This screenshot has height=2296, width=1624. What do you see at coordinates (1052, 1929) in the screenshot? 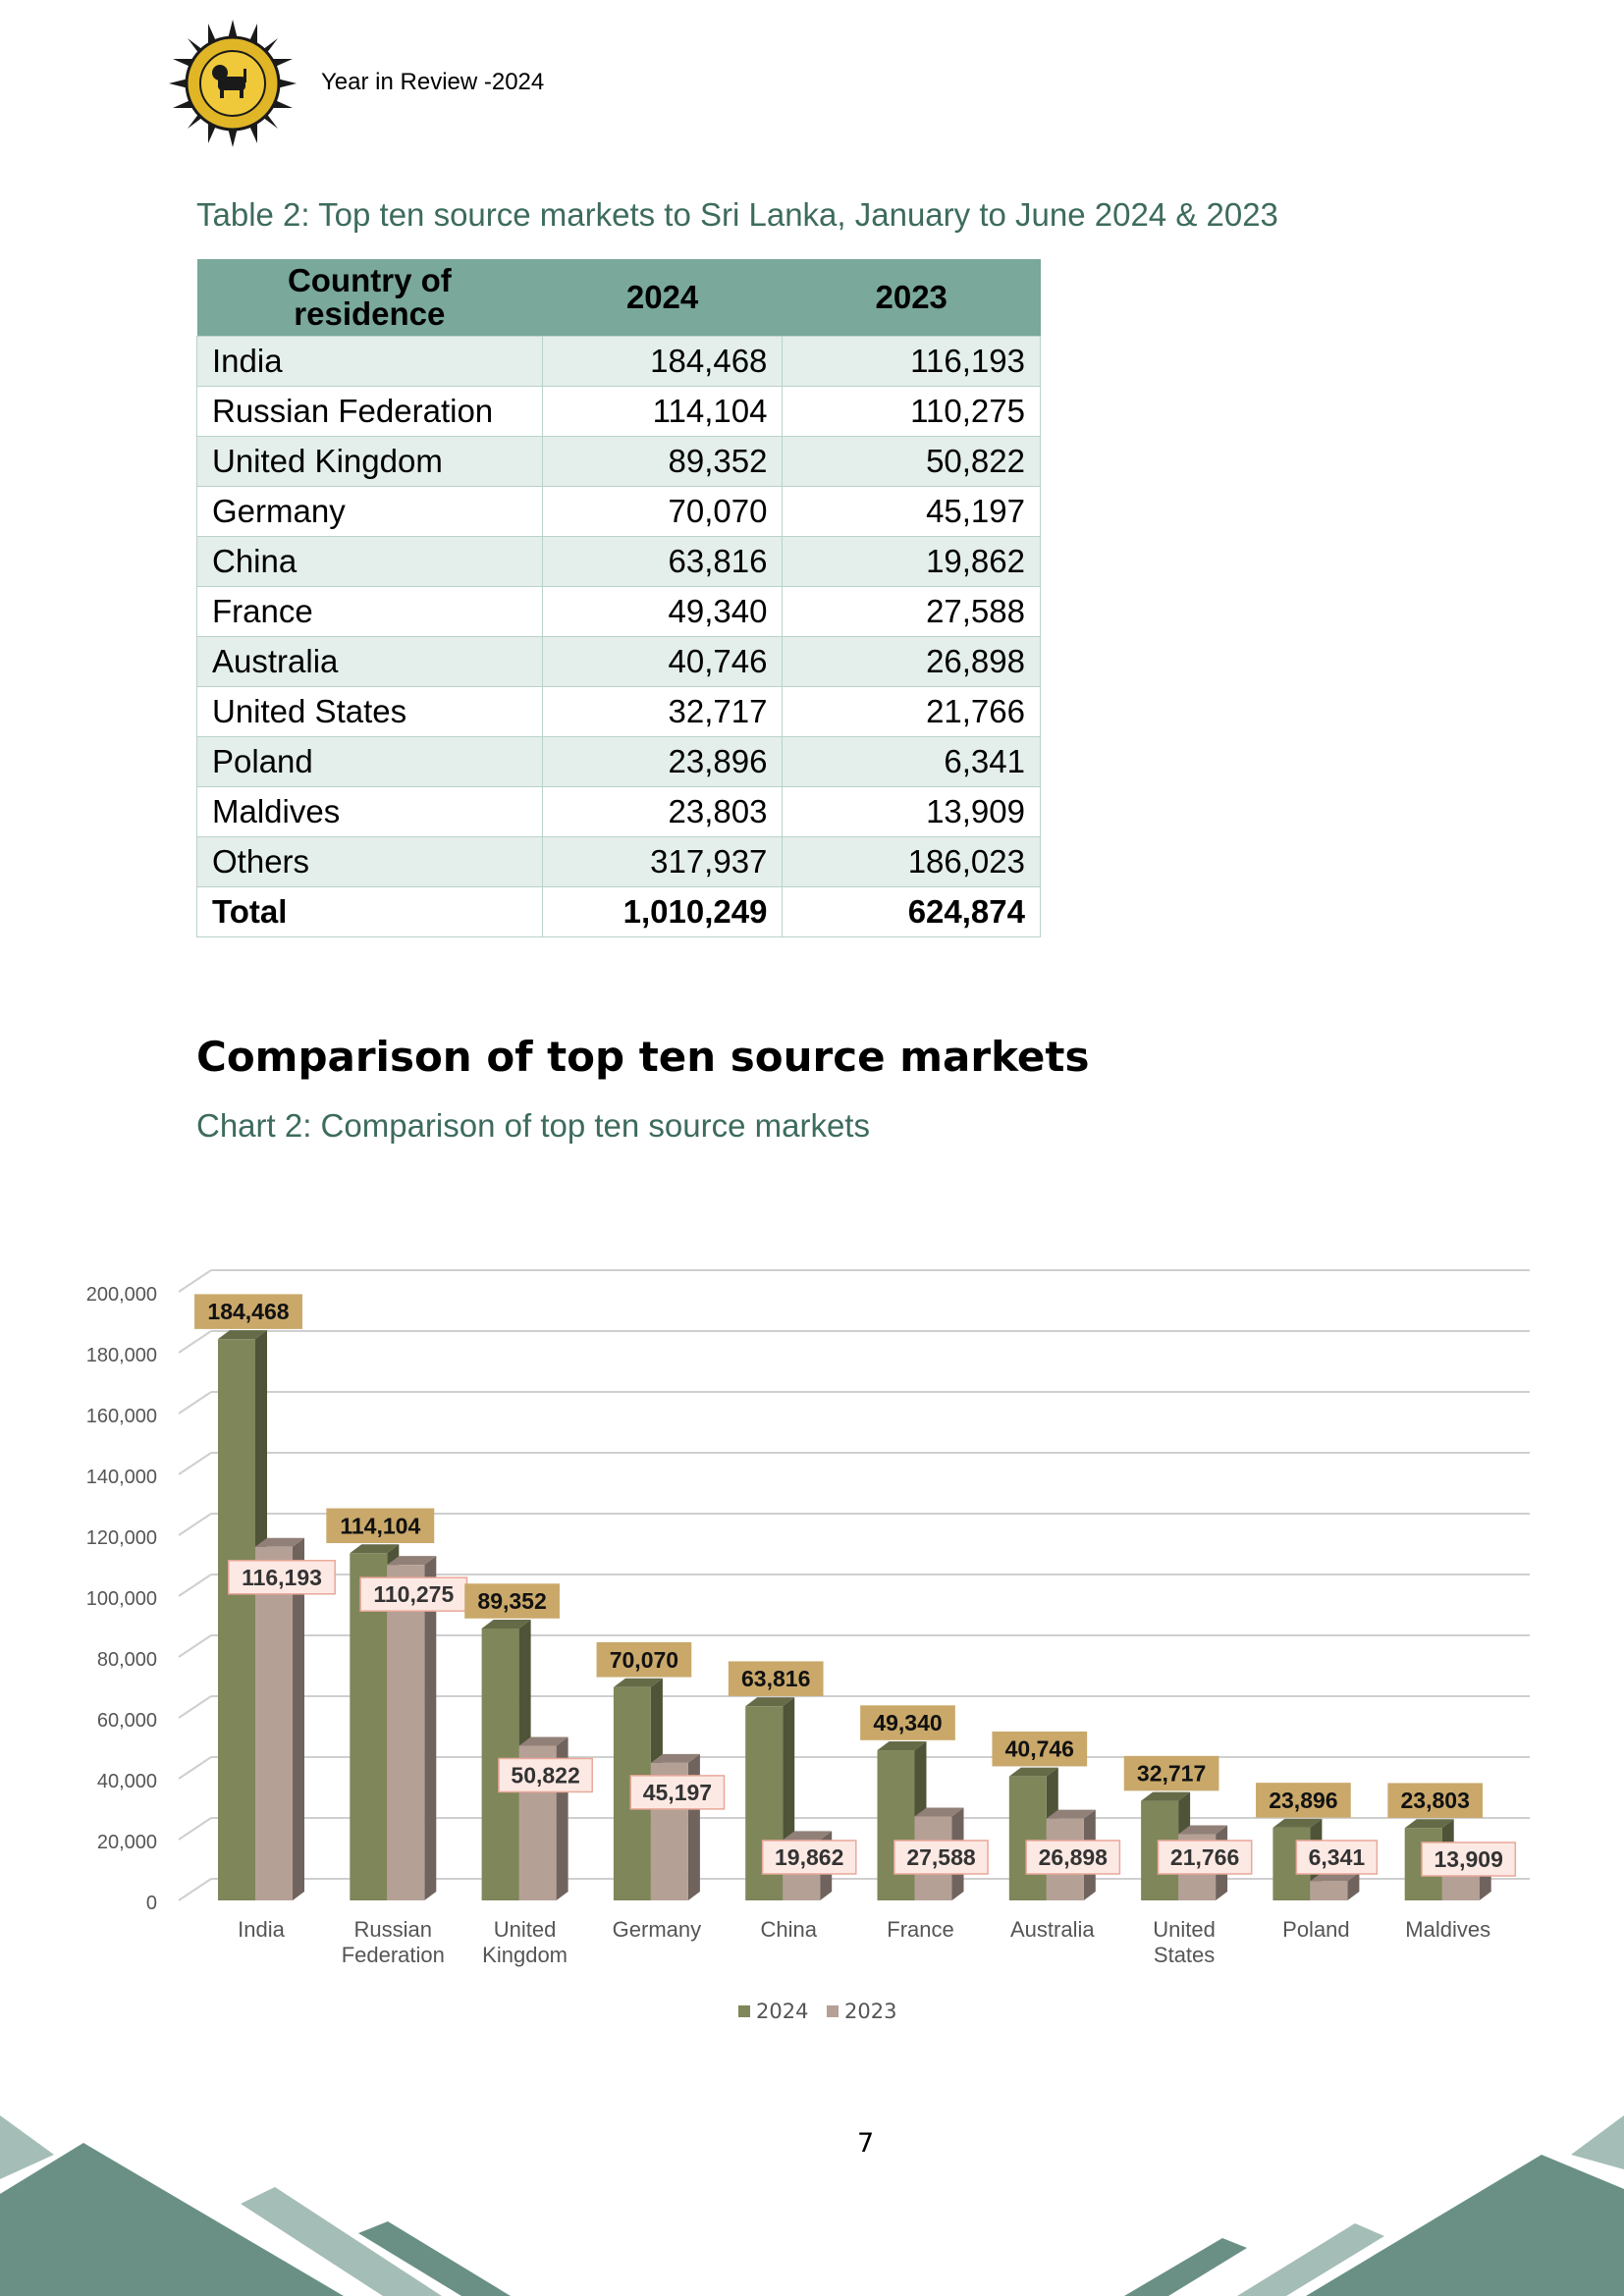
I see `x-tick-label: Australia` at bounding box center [1052, 1929].